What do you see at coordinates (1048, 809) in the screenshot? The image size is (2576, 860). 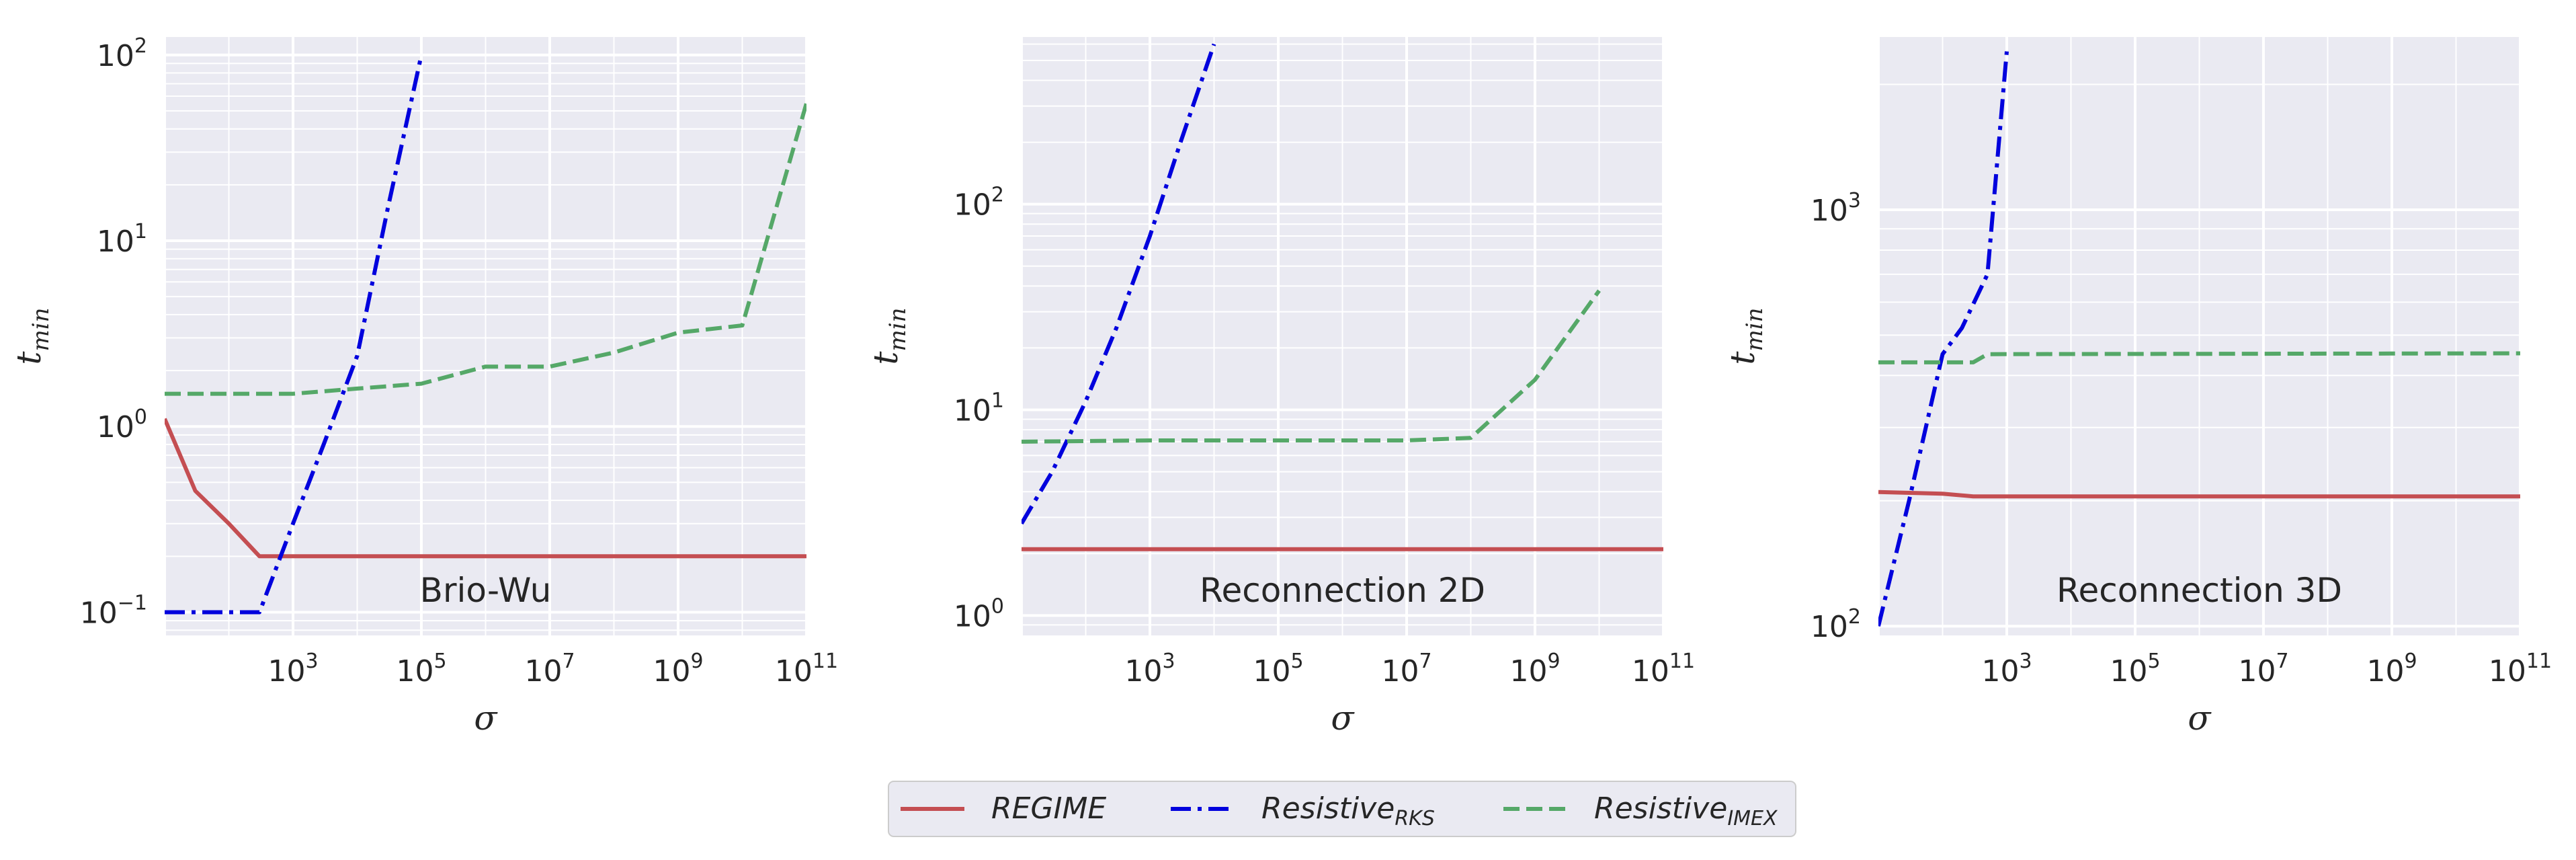 I see `legend-label: REGIME` at bounding box center [1048, 809].